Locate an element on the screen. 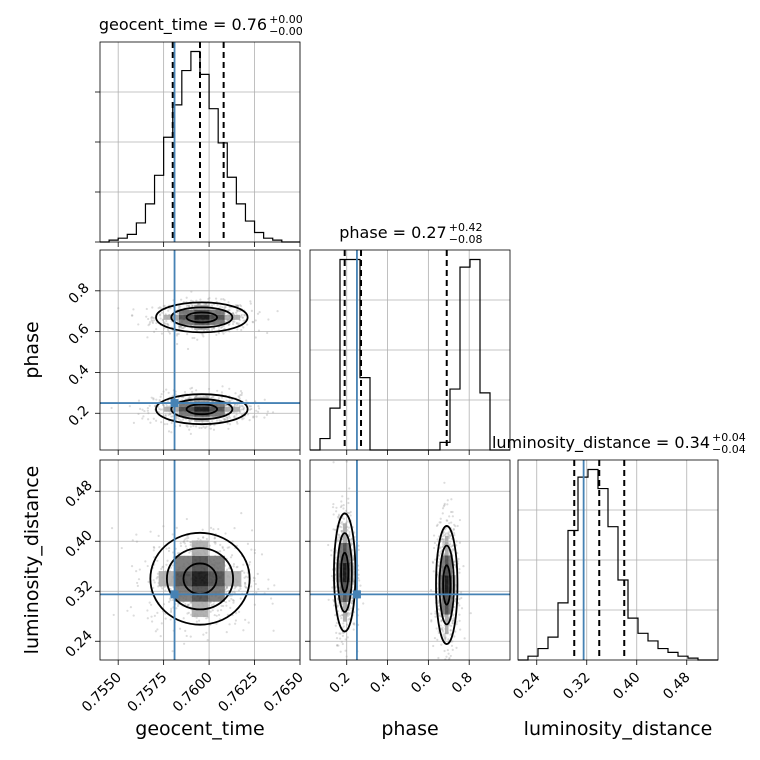 The width and height of the screenshot is (760, 760). y-tick-label-luminosity_distance: 0.40 is located at coordinates (78, 543).